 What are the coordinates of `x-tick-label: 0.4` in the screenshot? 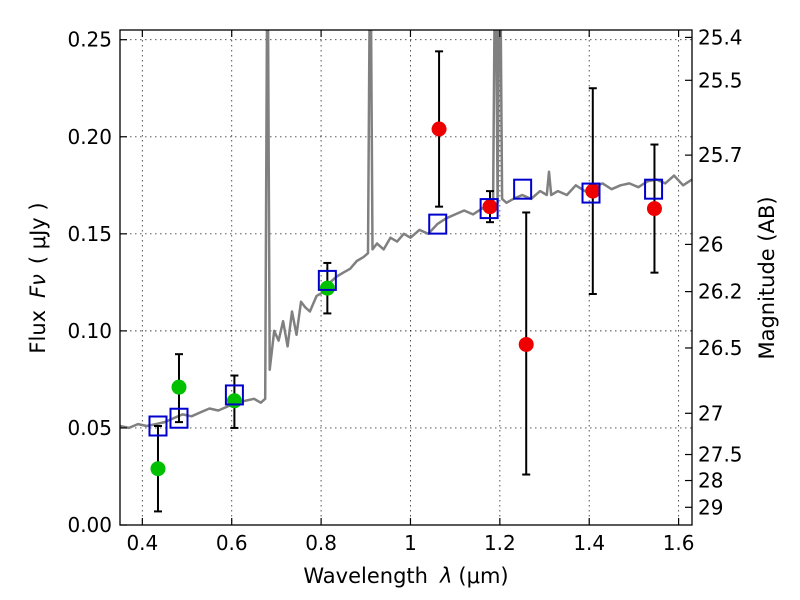 It's located at (142, 543).